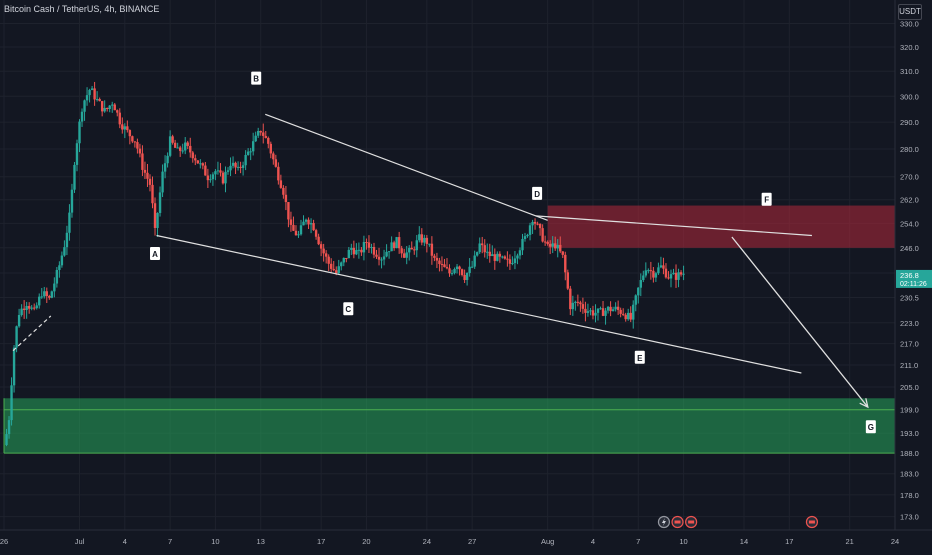  I want to click on price-tick-label: 320.0, so click(909, 47).